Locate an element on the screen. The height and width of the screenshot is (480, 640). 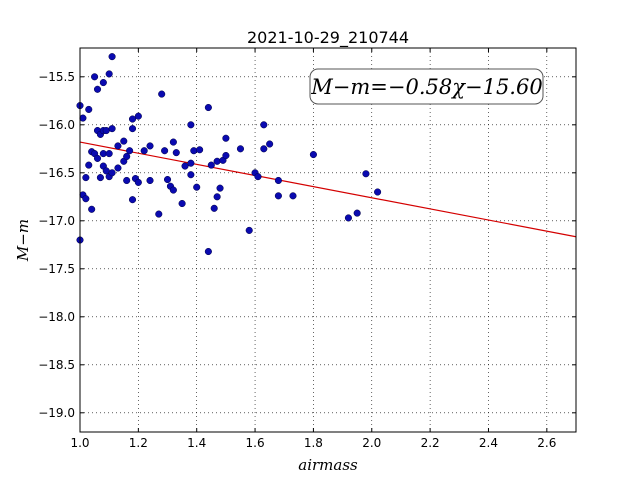
x-tick-label: 1.4 is located at coordinates (196, 443).